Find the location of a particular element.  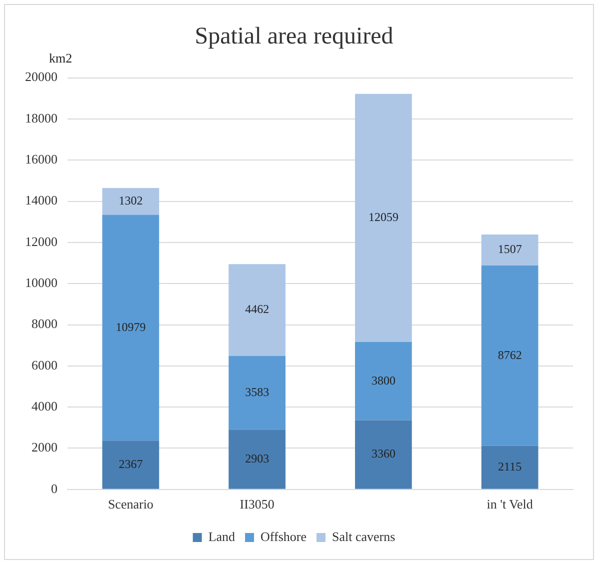

legend-label: Salt caverns is located at coordinates (364, 536).